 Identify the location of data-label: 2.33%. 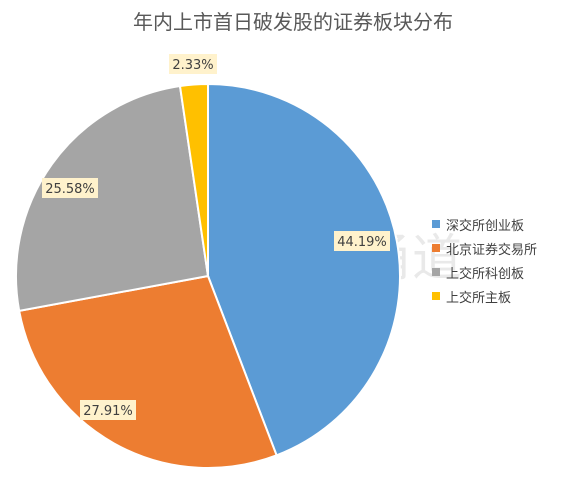
(193, 64).